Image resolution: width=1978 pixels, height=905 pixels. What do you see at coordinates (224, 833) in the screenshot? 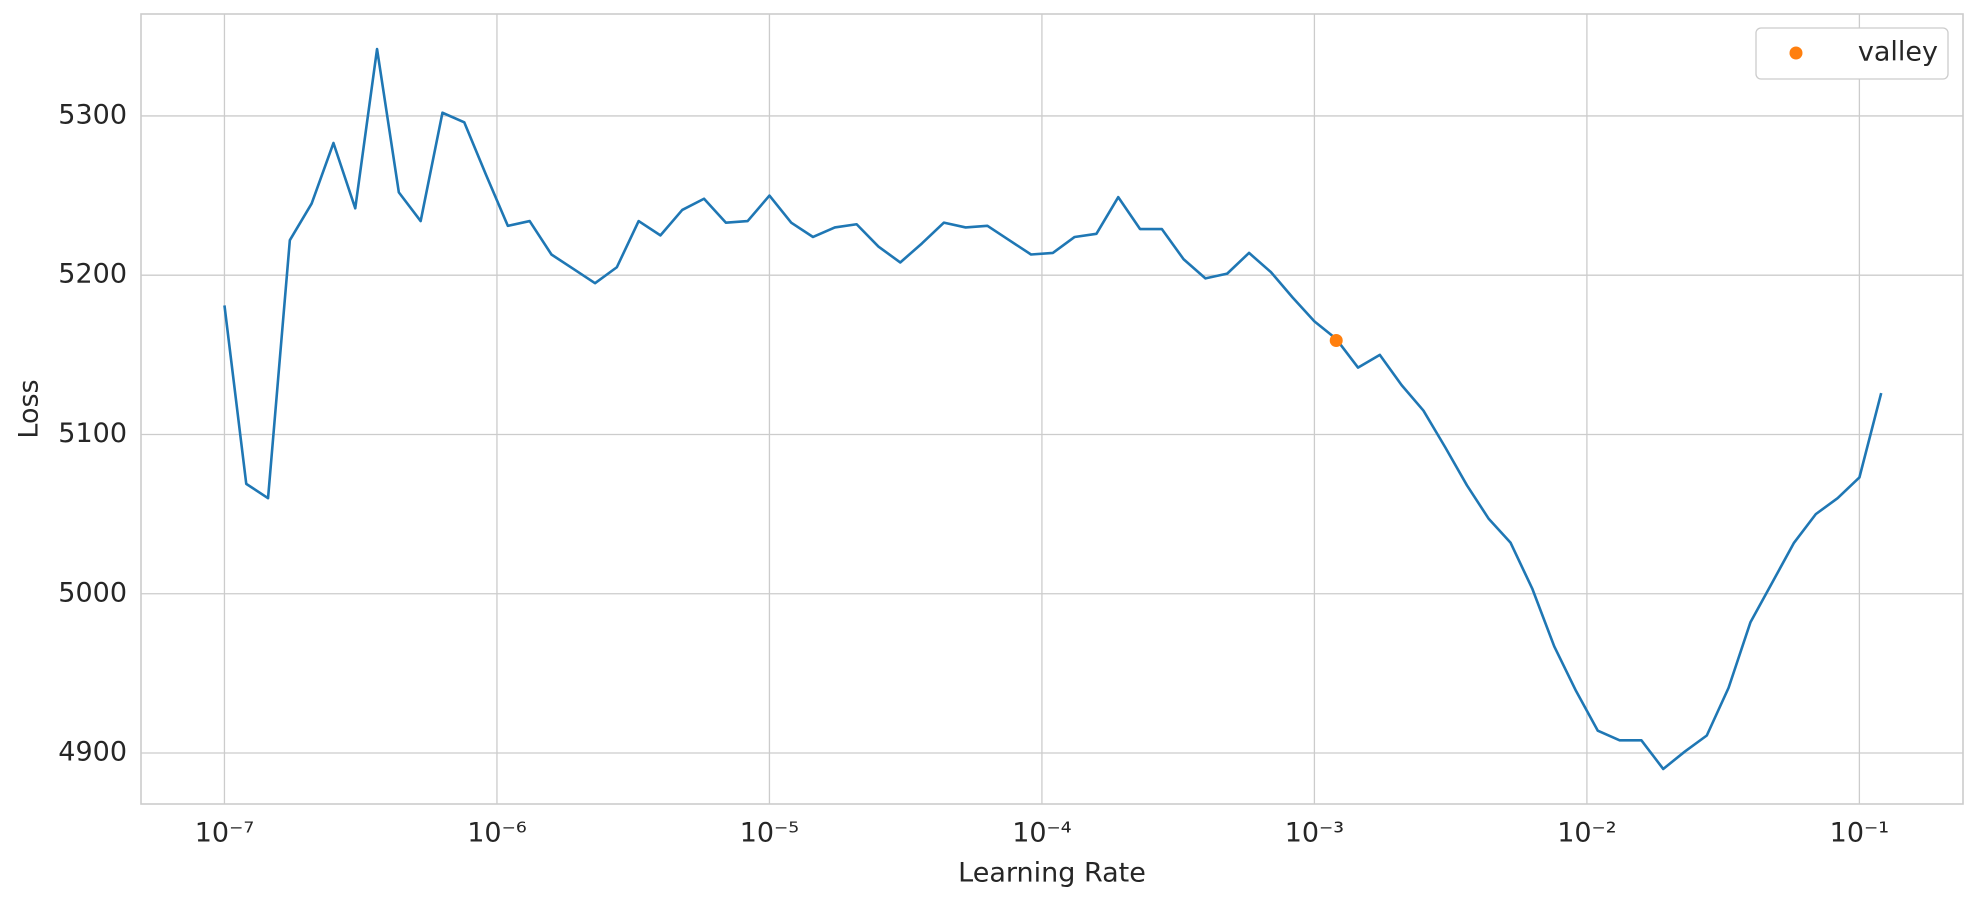
I see `x-tick-label: 10⁻⁷` at bounding box center [224, 833].